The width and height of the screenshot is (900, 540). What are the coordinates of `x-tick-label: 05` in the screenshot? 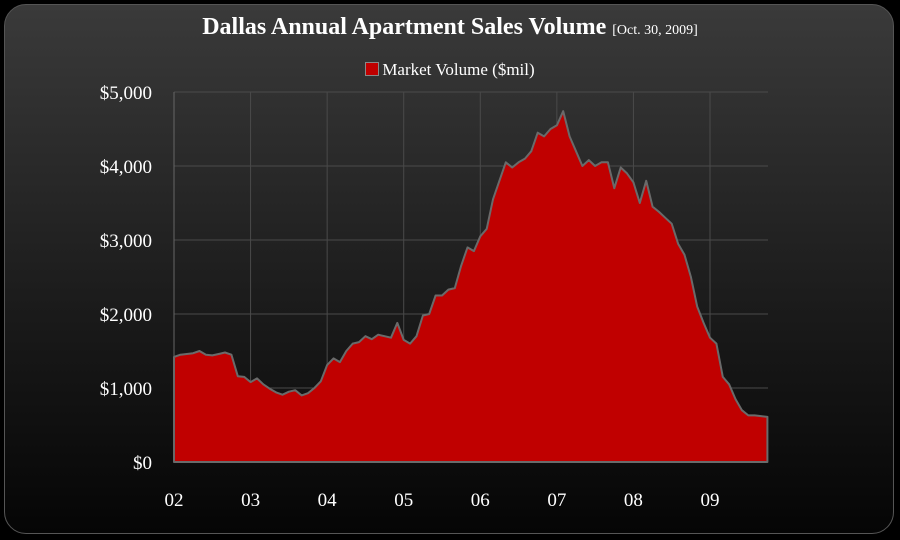 It's located at (403, 500).